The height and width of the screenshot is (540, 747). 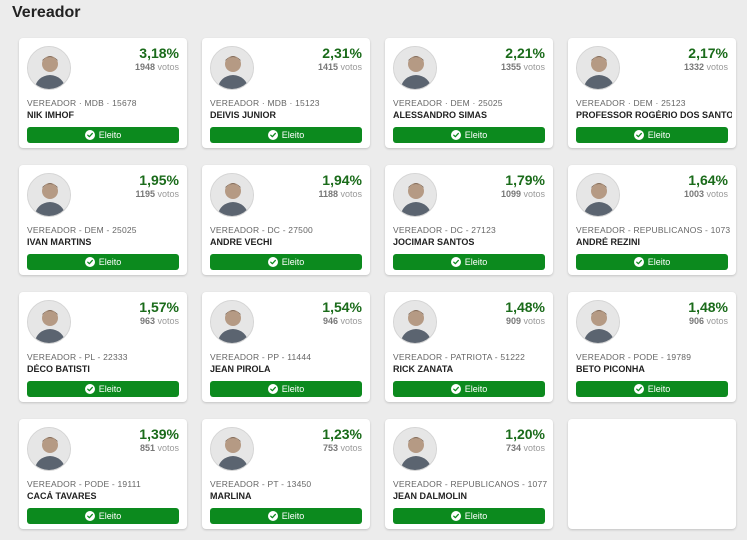 What do you see at coordinates (708, 53) in the screenshot?
I see `vote-percentage: 2,17%` at bounding box center [708, 53].